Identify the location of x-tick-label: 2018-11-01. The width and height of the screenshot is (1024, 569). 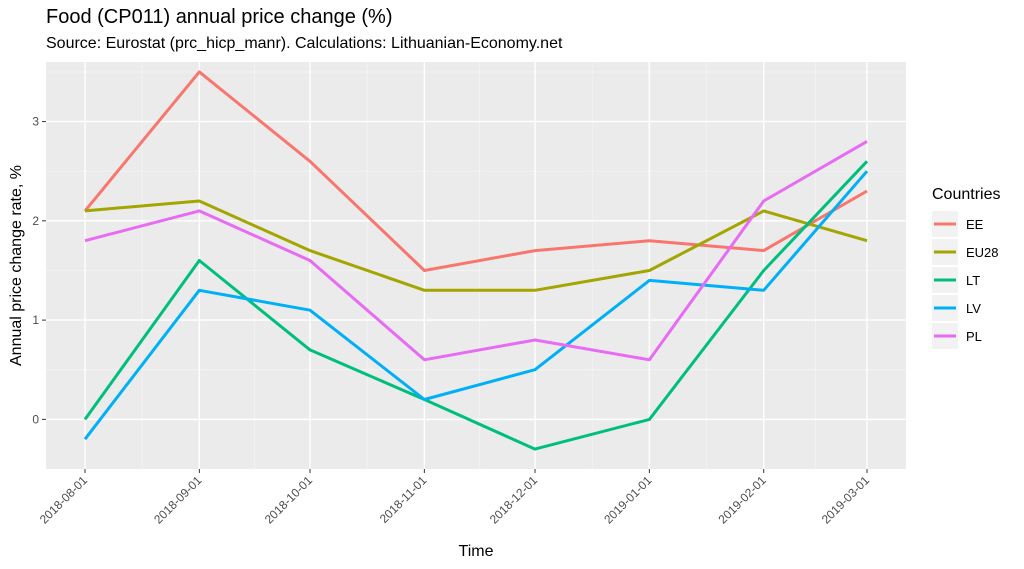
(403, 499).